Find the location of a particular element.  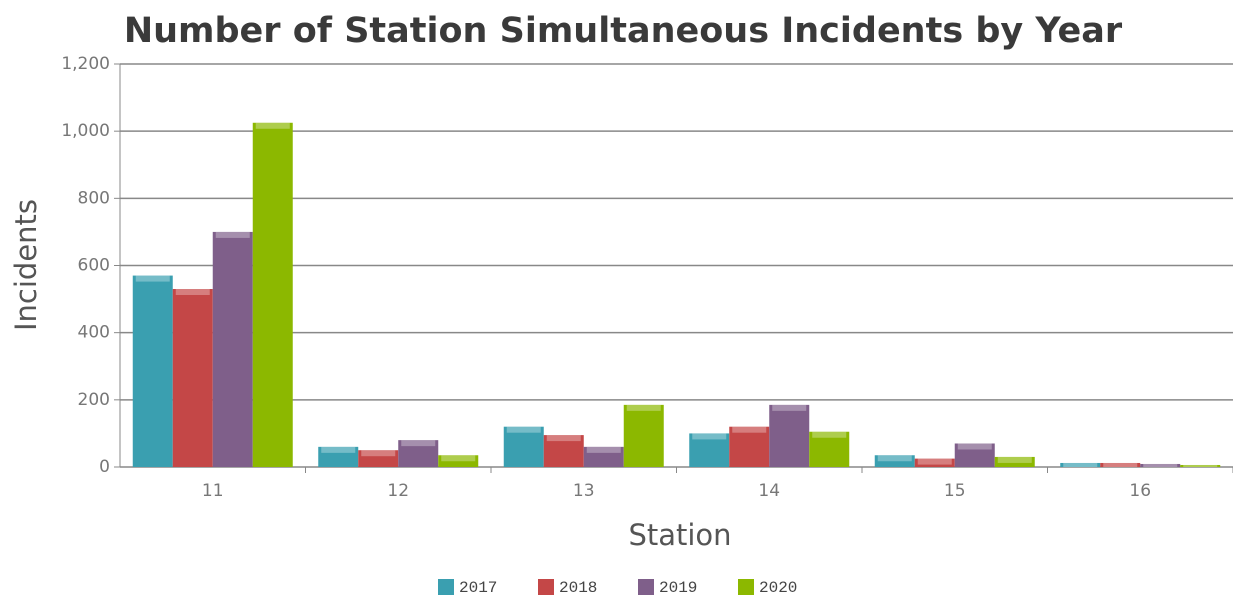

y-tick-label: 1,000 is located at coordinates (85, 131).